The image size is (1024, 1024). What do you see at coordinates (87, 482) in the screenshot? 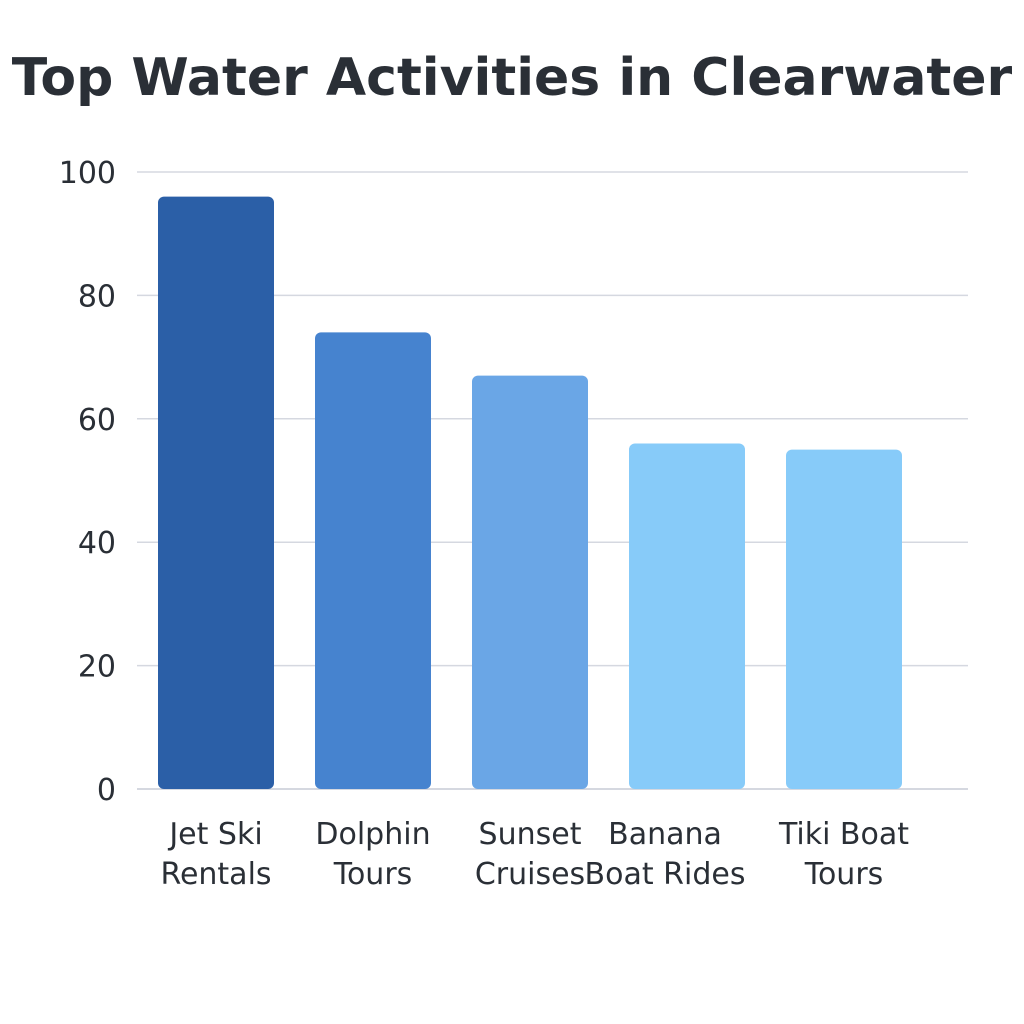
I see `y-axis-ticks: 0 20 40 60 80 100` at bounding box center [87, 482].